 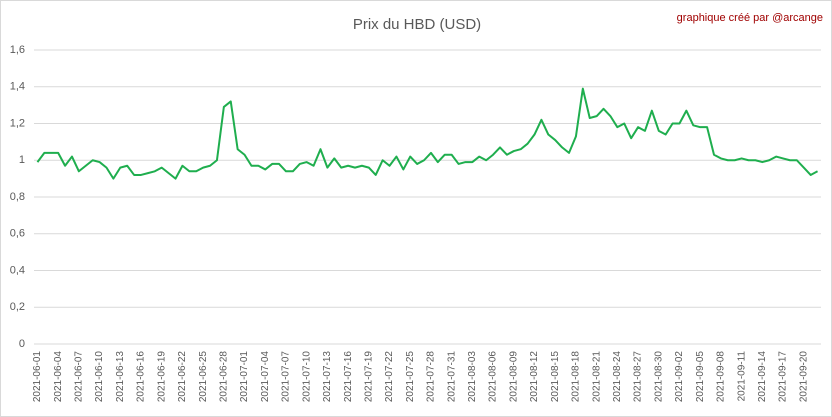 I want to click on y-tick-label: 1,6, so click(x=17, y=50).